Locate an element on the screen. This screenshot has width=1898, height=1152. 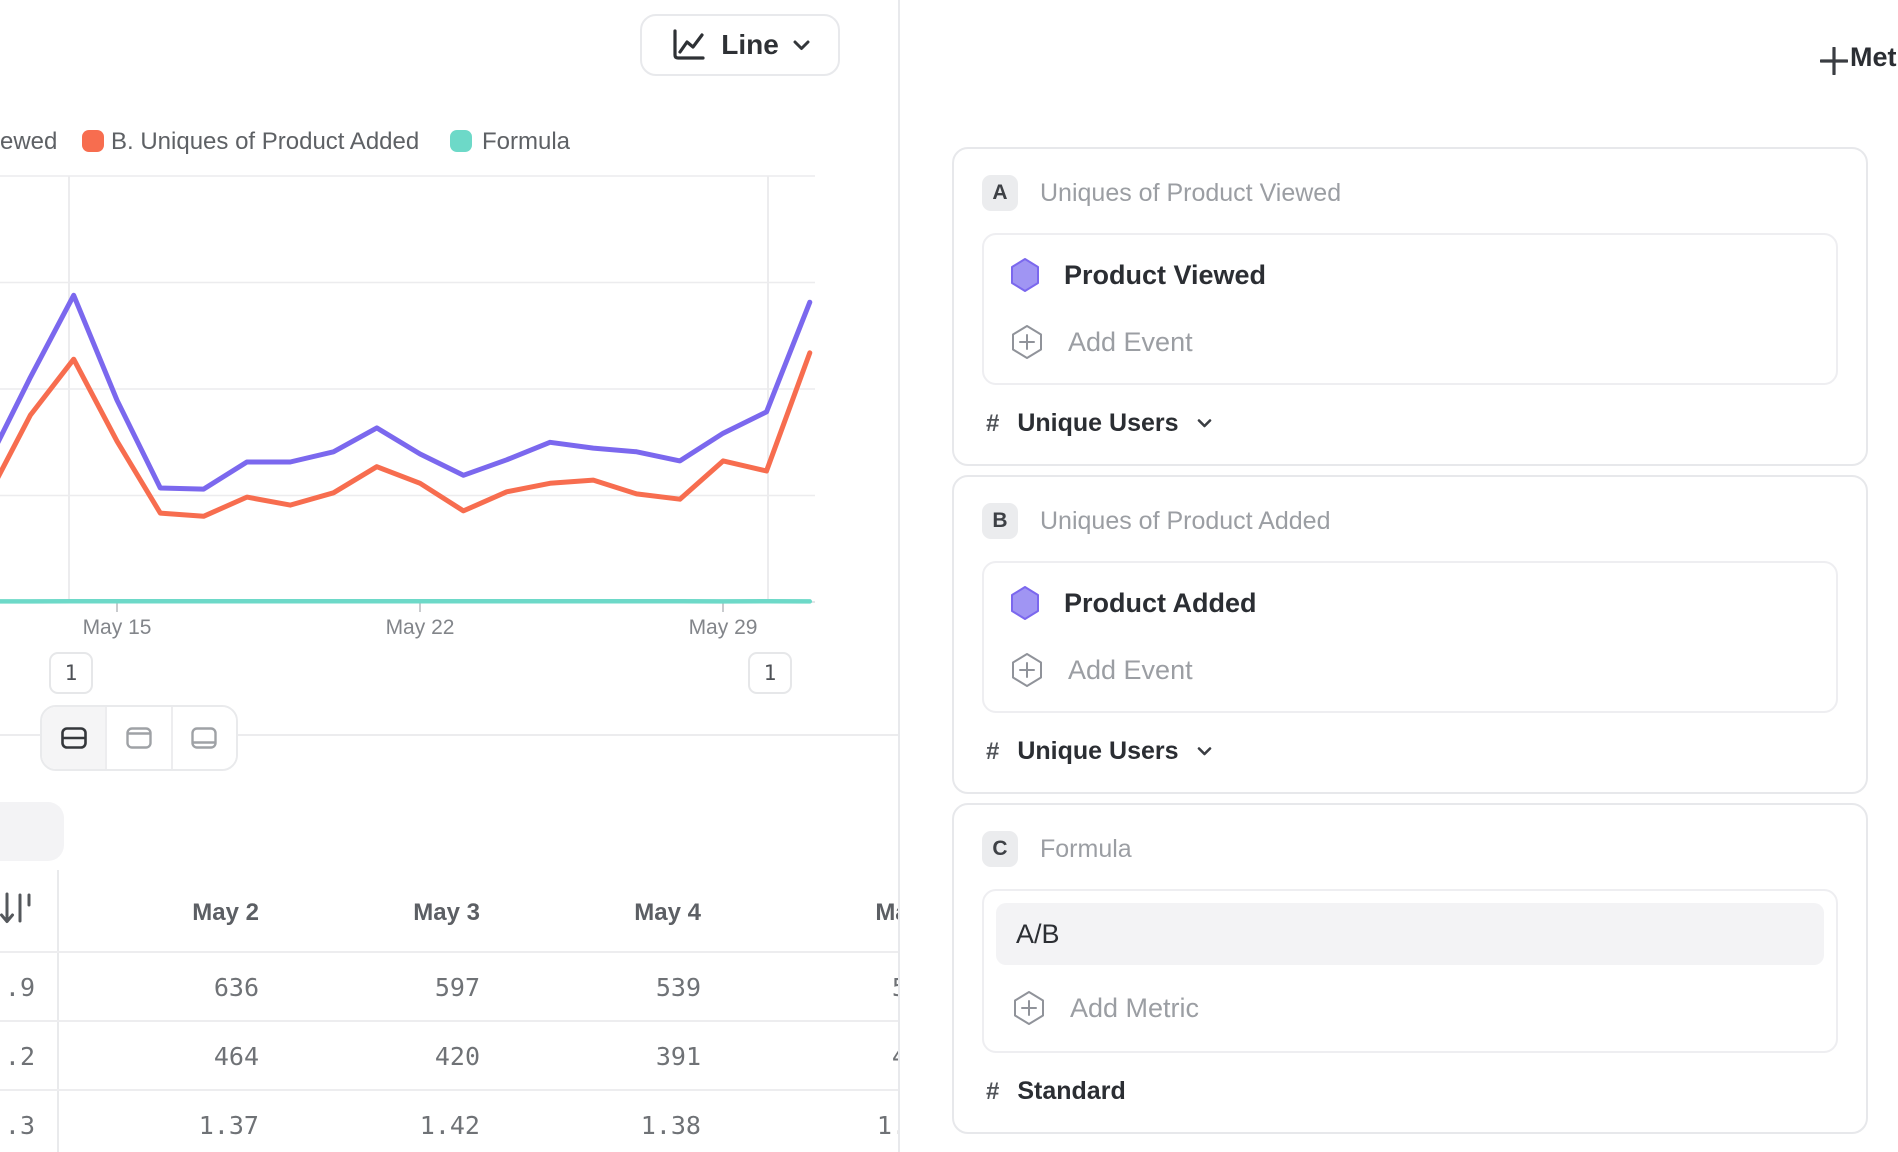
metric-card-title: Uniques of Product Viewed is located at coordinates (1191, 192).